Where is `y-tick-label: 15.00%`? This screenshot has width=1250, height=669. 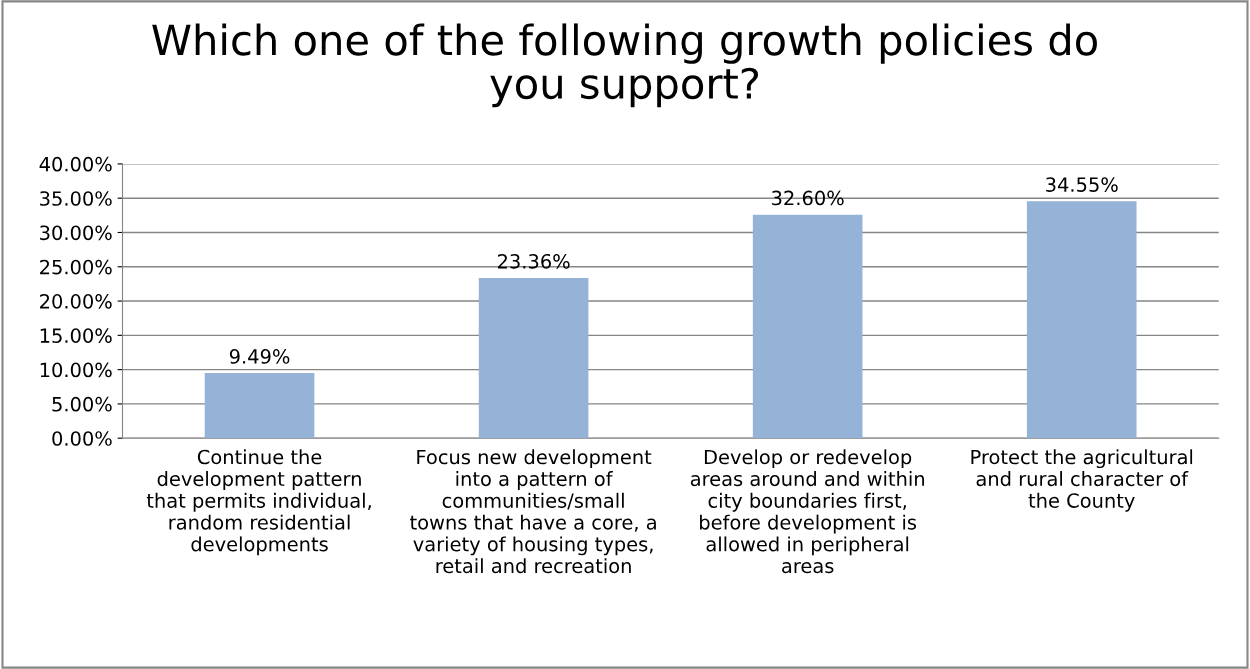
y-tick-label: 15.00% is located at coordinates (76, 335).